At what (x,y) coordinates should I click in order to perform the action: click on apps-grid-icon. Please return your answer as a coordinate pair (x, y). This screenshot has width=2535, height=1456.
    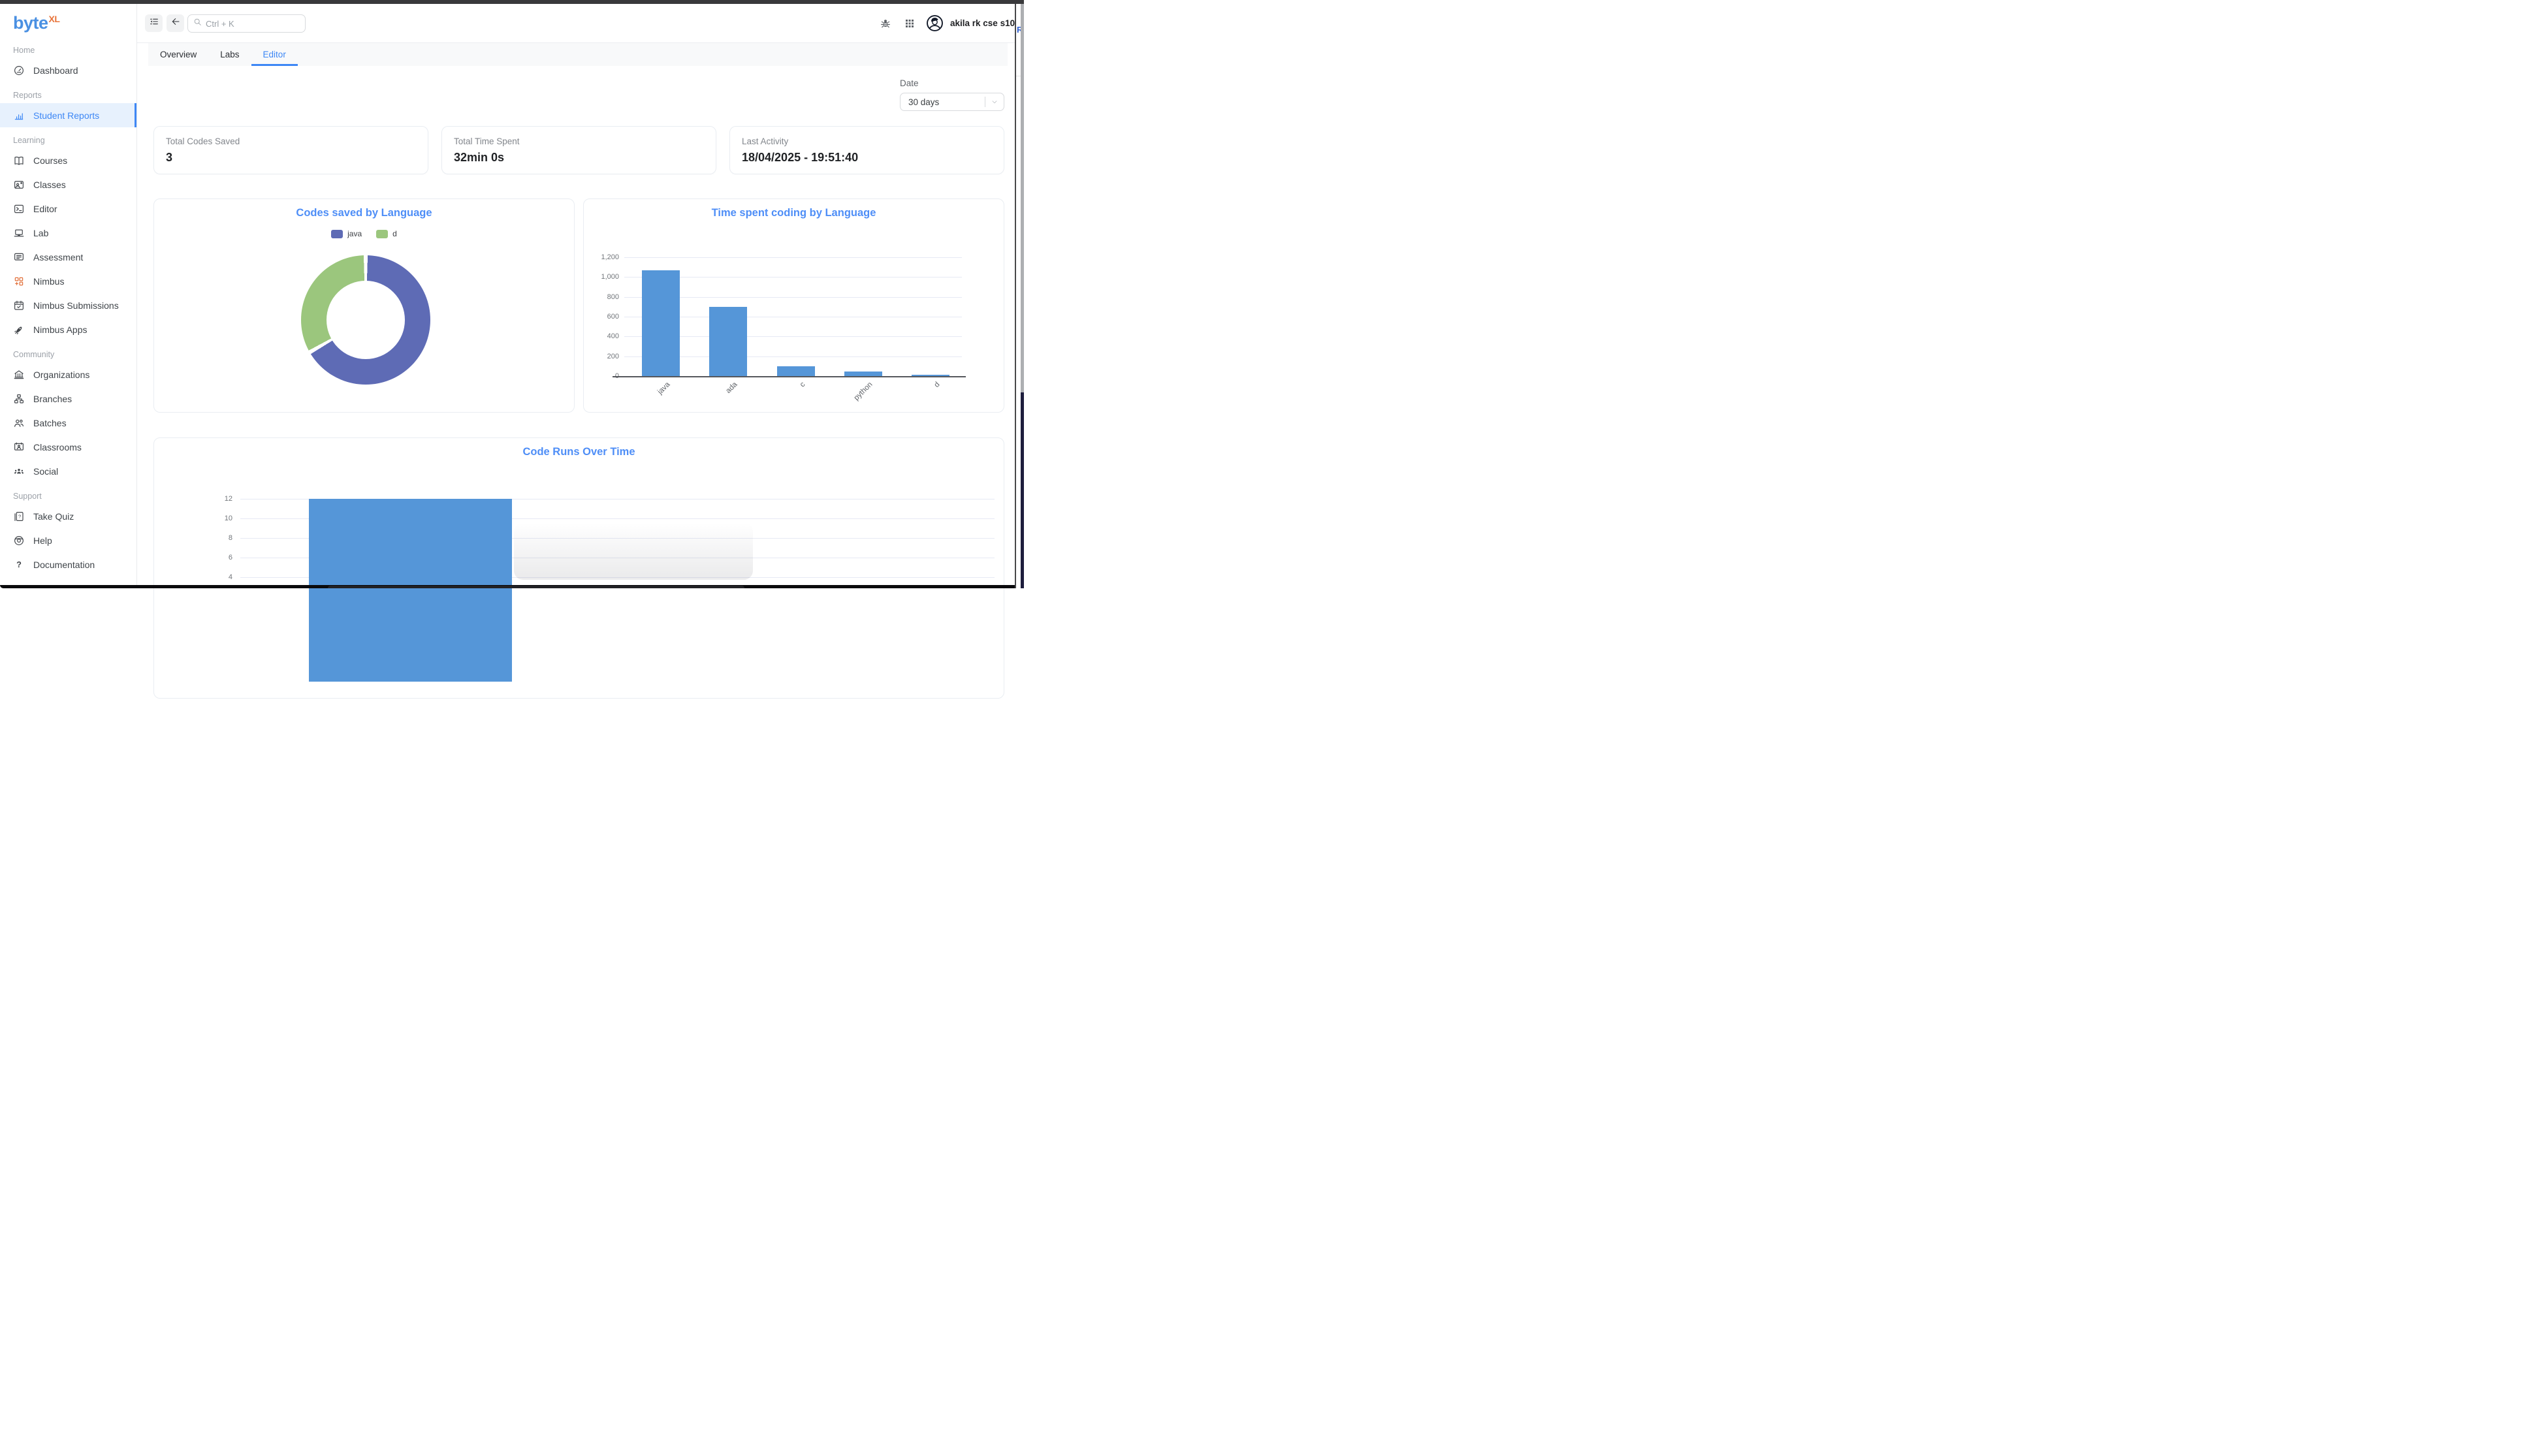
    Looking at the image, I should click on (910, 24).